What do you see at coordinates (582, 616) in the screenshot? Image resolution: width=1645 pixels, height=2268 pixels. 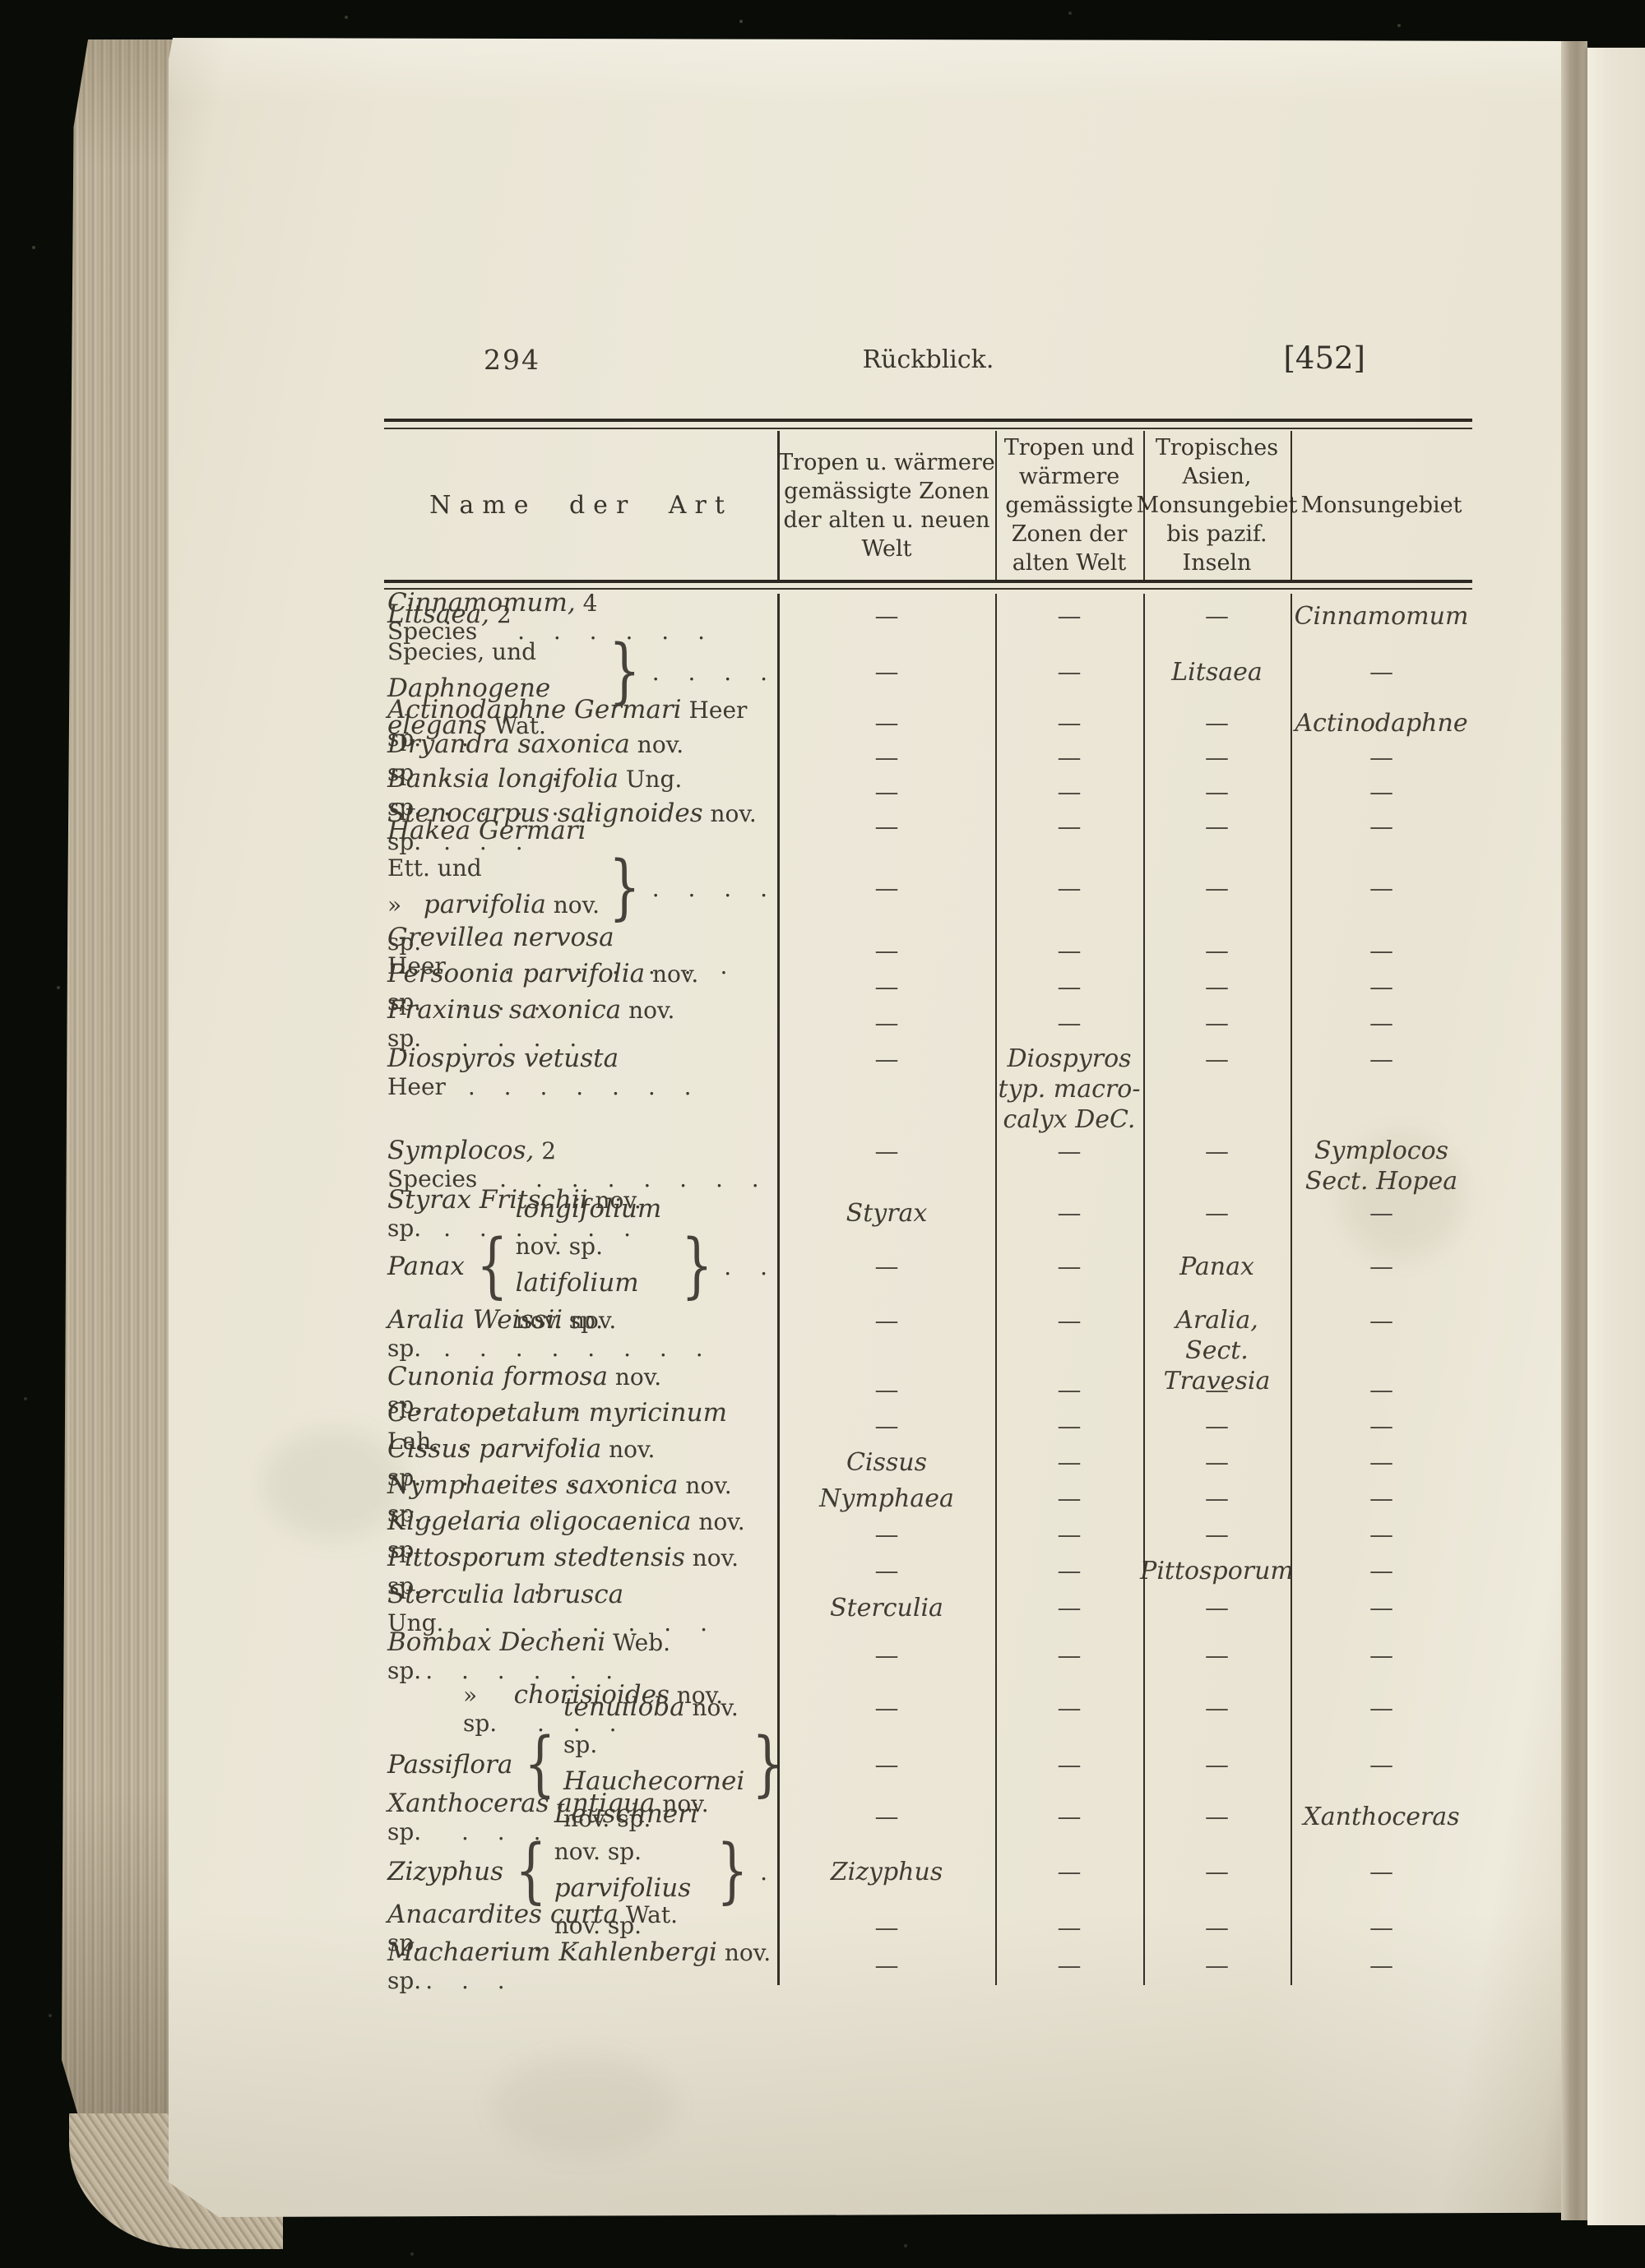 I see `species-name: Cinnamomum, 4 Species . . . . . .` at bounding box center [582, 616].